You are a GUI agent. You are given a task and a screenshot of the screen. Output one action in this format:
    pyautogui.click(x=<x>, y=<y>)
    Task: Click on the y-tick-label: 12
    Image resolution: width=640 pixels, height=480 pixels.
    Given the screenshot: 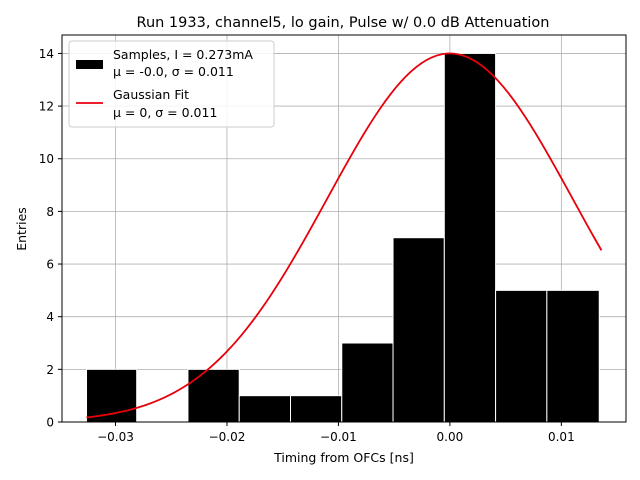 What is the action you would take?
    pyautogui.click(x=46, y=107)
    